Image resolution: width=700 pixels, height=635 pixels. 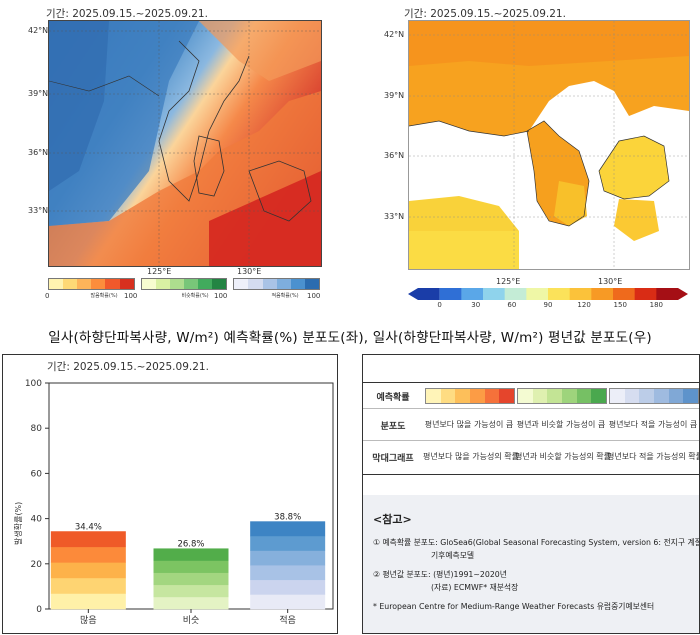 What do you see at coordinates (563, 456) in the screenshot?
I see `legend-bar-similar: 평년과 비슷할 가능성의 확률` at bounding box center [563, 456].